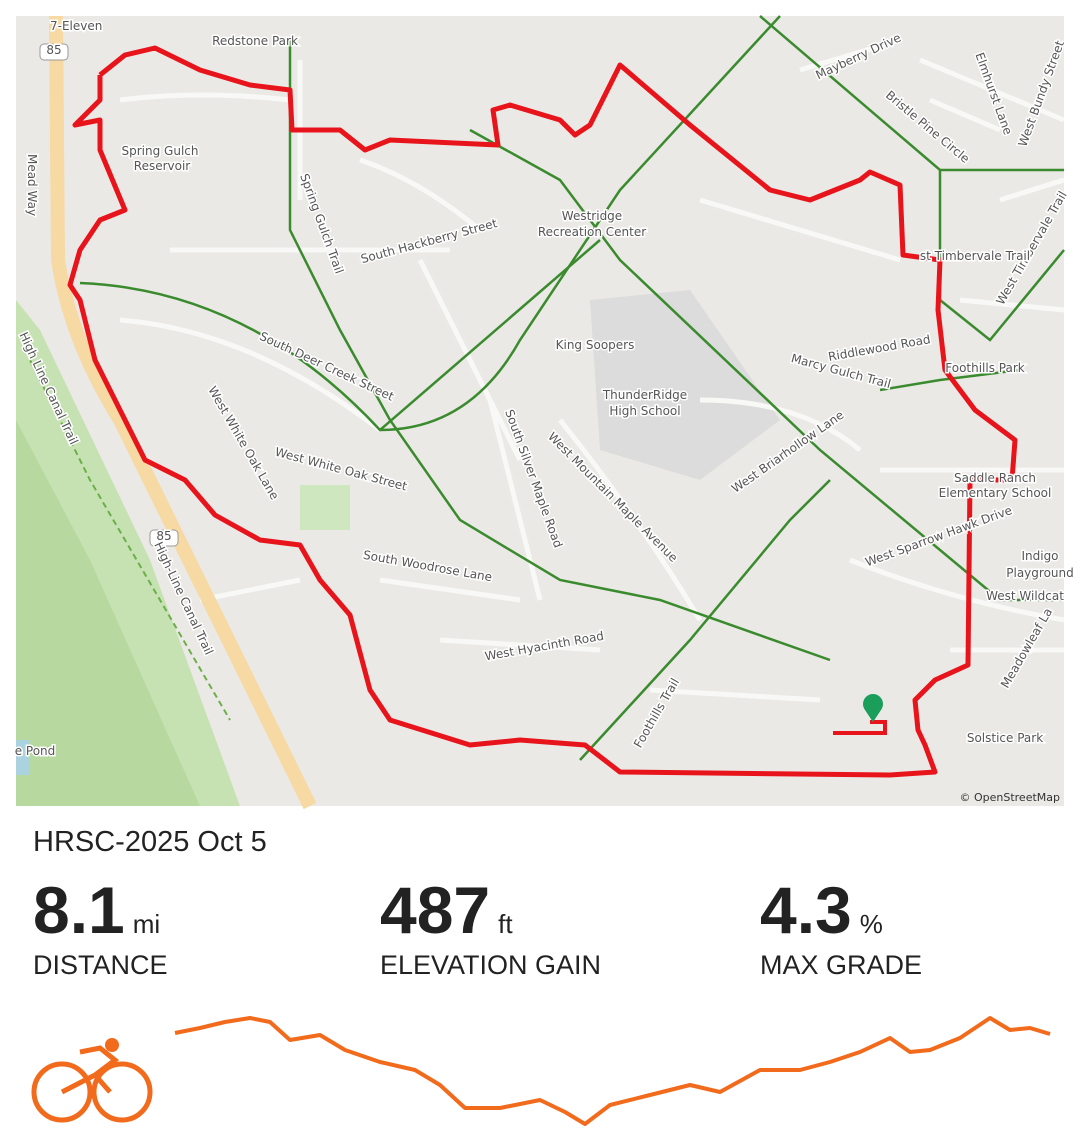 The width and height of the screenshot is (1080, 1144). I want to click on stat-row: 487 ft, so click(490, 910).